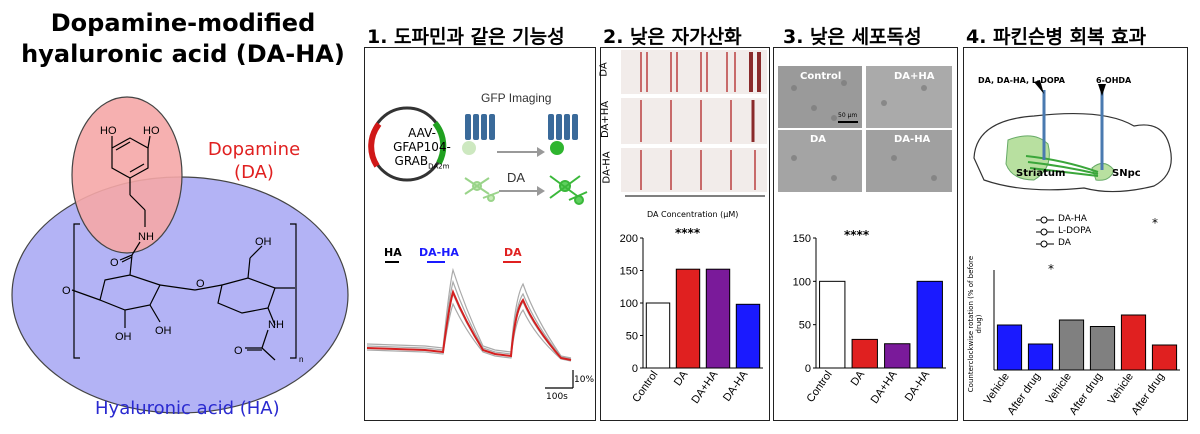 This screenshot has height=434, width=1200. I want to click on legend-da: DA, so click(1064, 243).